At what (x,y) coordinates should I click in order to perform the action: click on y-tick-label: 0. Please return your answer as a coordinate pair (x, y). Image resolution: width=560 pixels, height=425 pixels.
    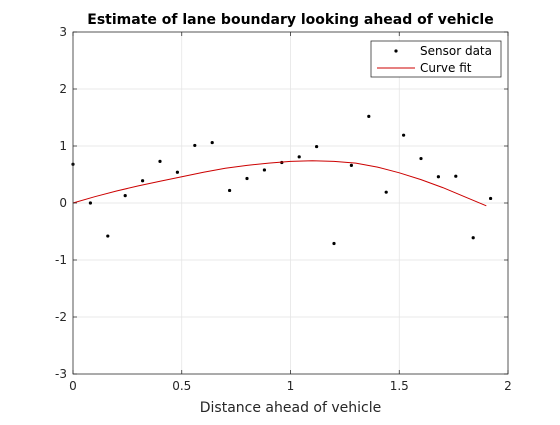
    Looking at the image, I should click on (63, 203).